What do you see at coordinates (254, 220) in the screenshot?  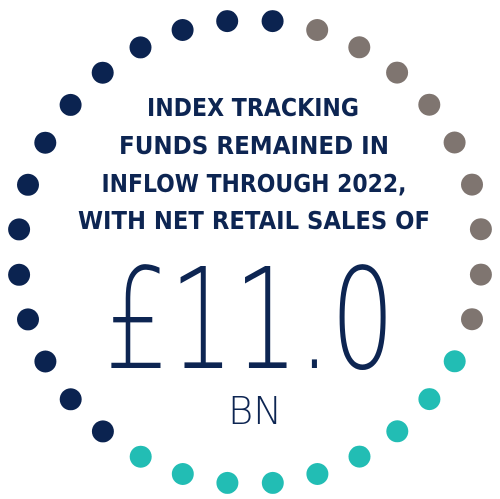 I see `headline-line: WITH NET RETAIL SALES OF` at bounding box center [254, 220].